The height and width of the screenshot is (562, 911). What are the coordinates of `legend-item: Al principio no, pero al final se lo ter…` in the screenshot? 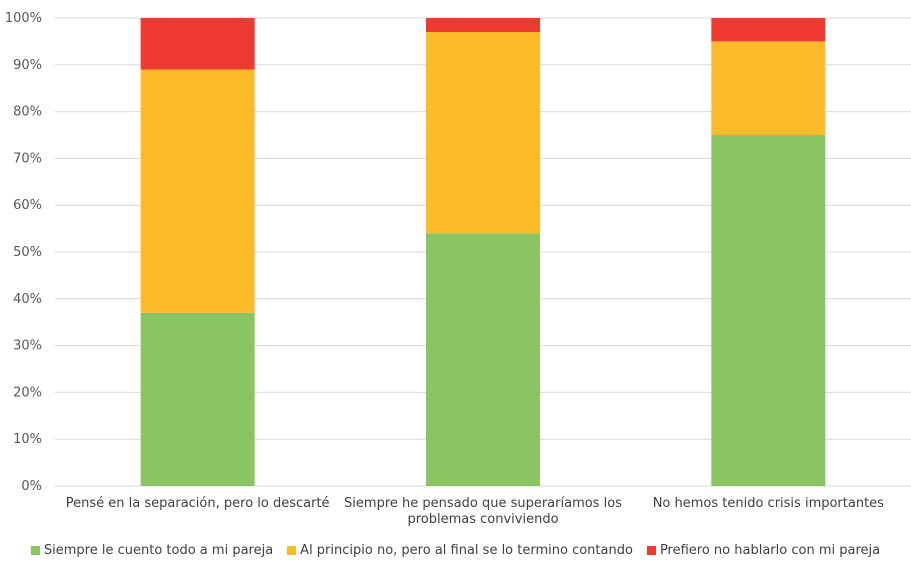 It's located at (460, 550).